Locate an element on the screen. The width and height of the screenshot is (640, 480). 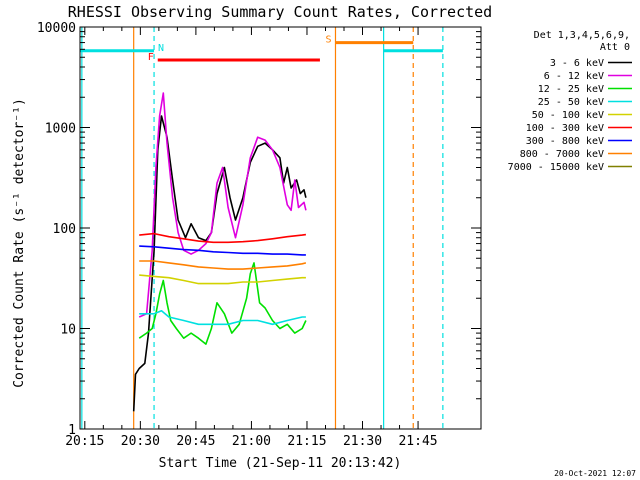
flag-bars: NF S is located at coordinates (261, 49).